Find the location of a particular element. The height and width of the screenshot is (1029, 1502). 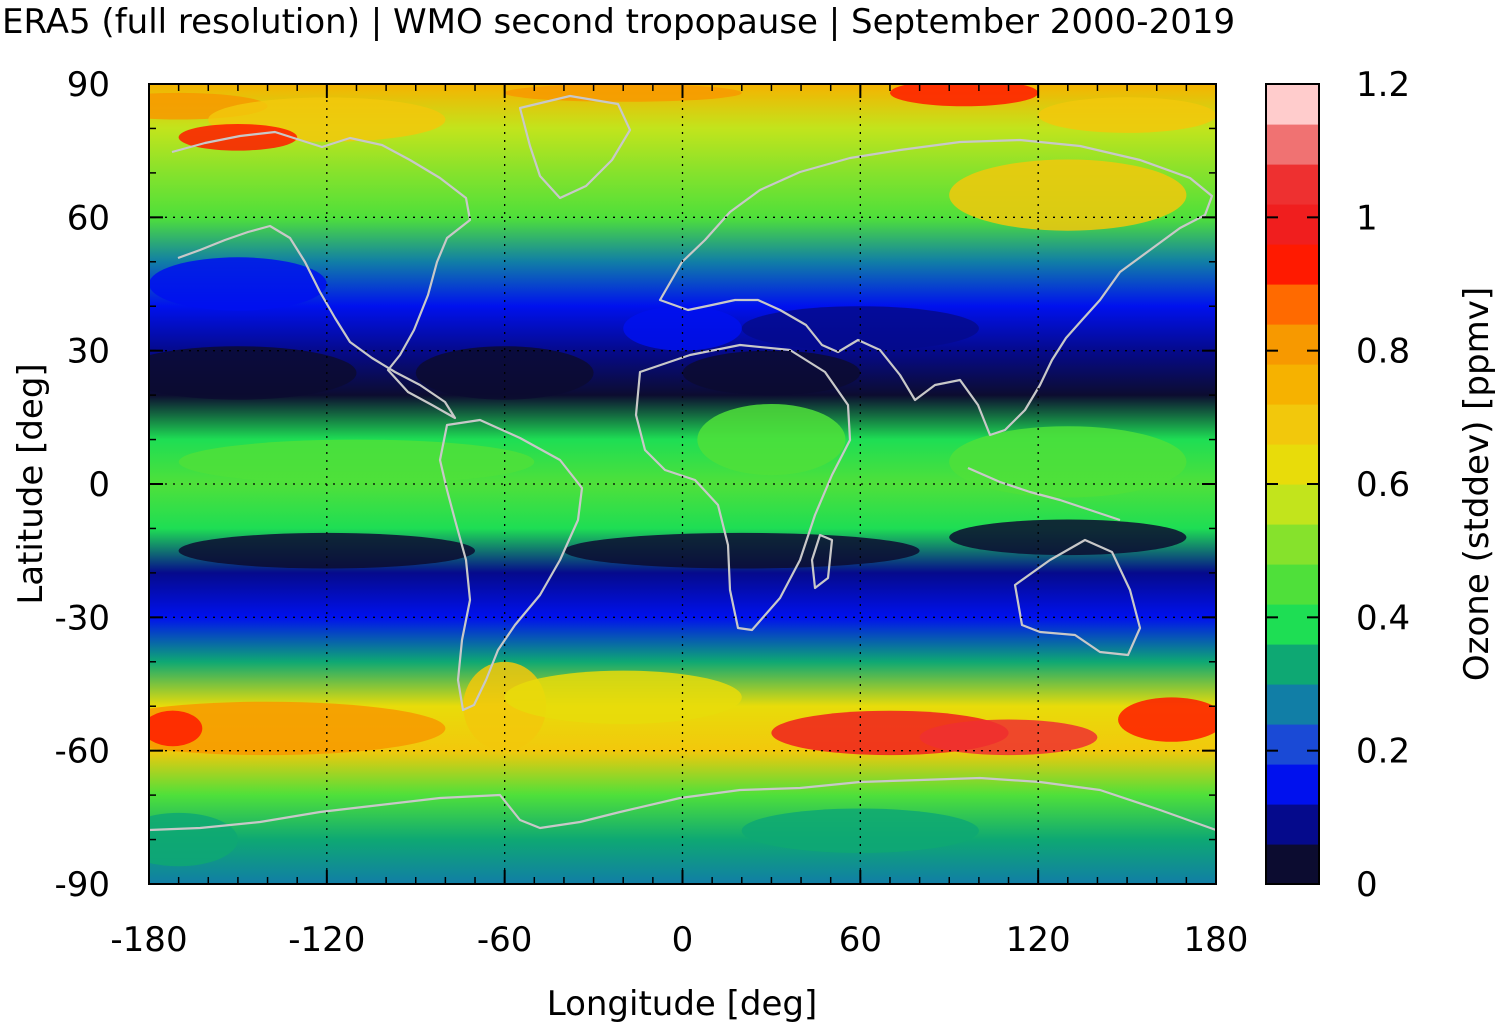

y-tick-label: 60 is located at coordinates (88, 218).